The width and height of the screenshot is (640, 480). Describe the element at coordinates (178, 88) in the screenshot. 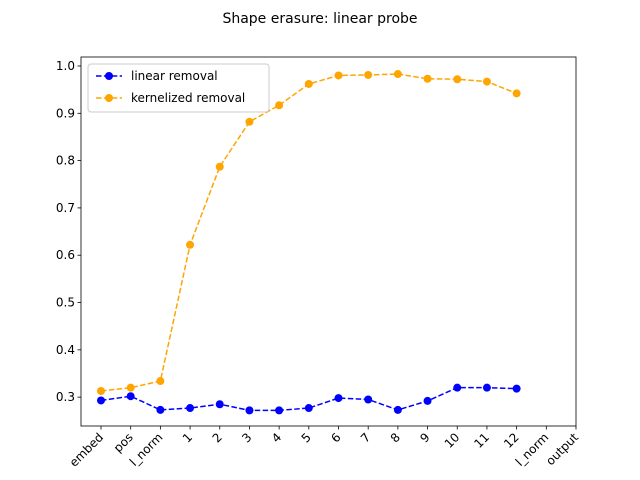

I see `legend` at that location.